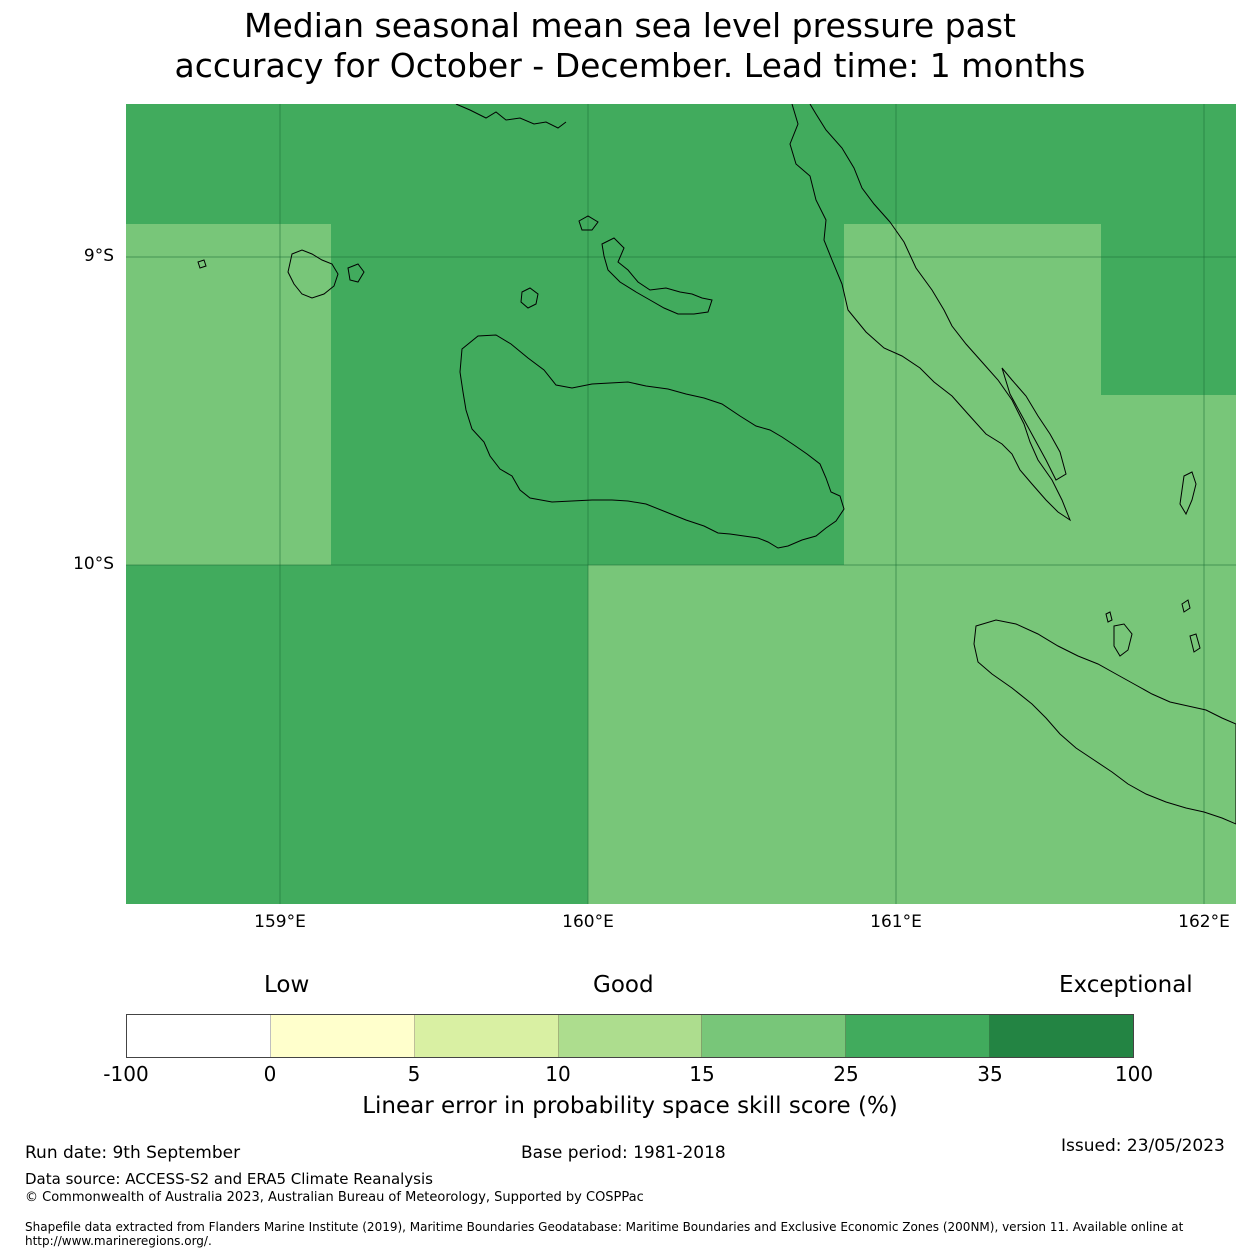 The height and width of the screenshot is (1260, 1260). Describe the element at coordinates (1034, 424) in the screenshot. I see `coast-maramasike` at that location.